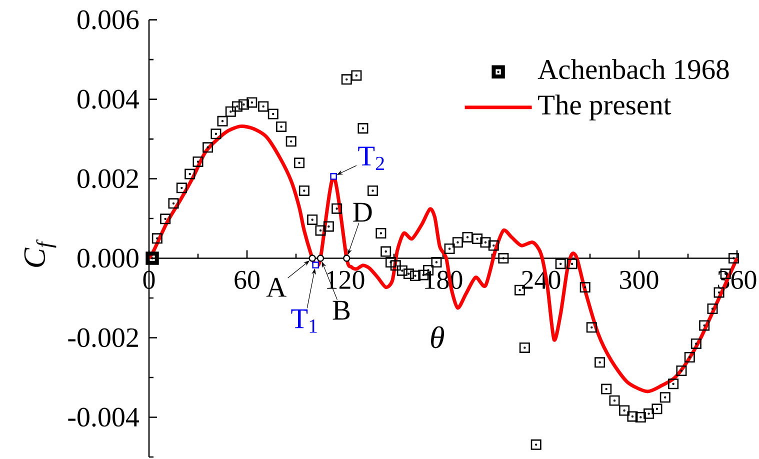 This screenshot has width=759, height=459. I want to click on y-tick-label: 0.006, so click(108, 20).